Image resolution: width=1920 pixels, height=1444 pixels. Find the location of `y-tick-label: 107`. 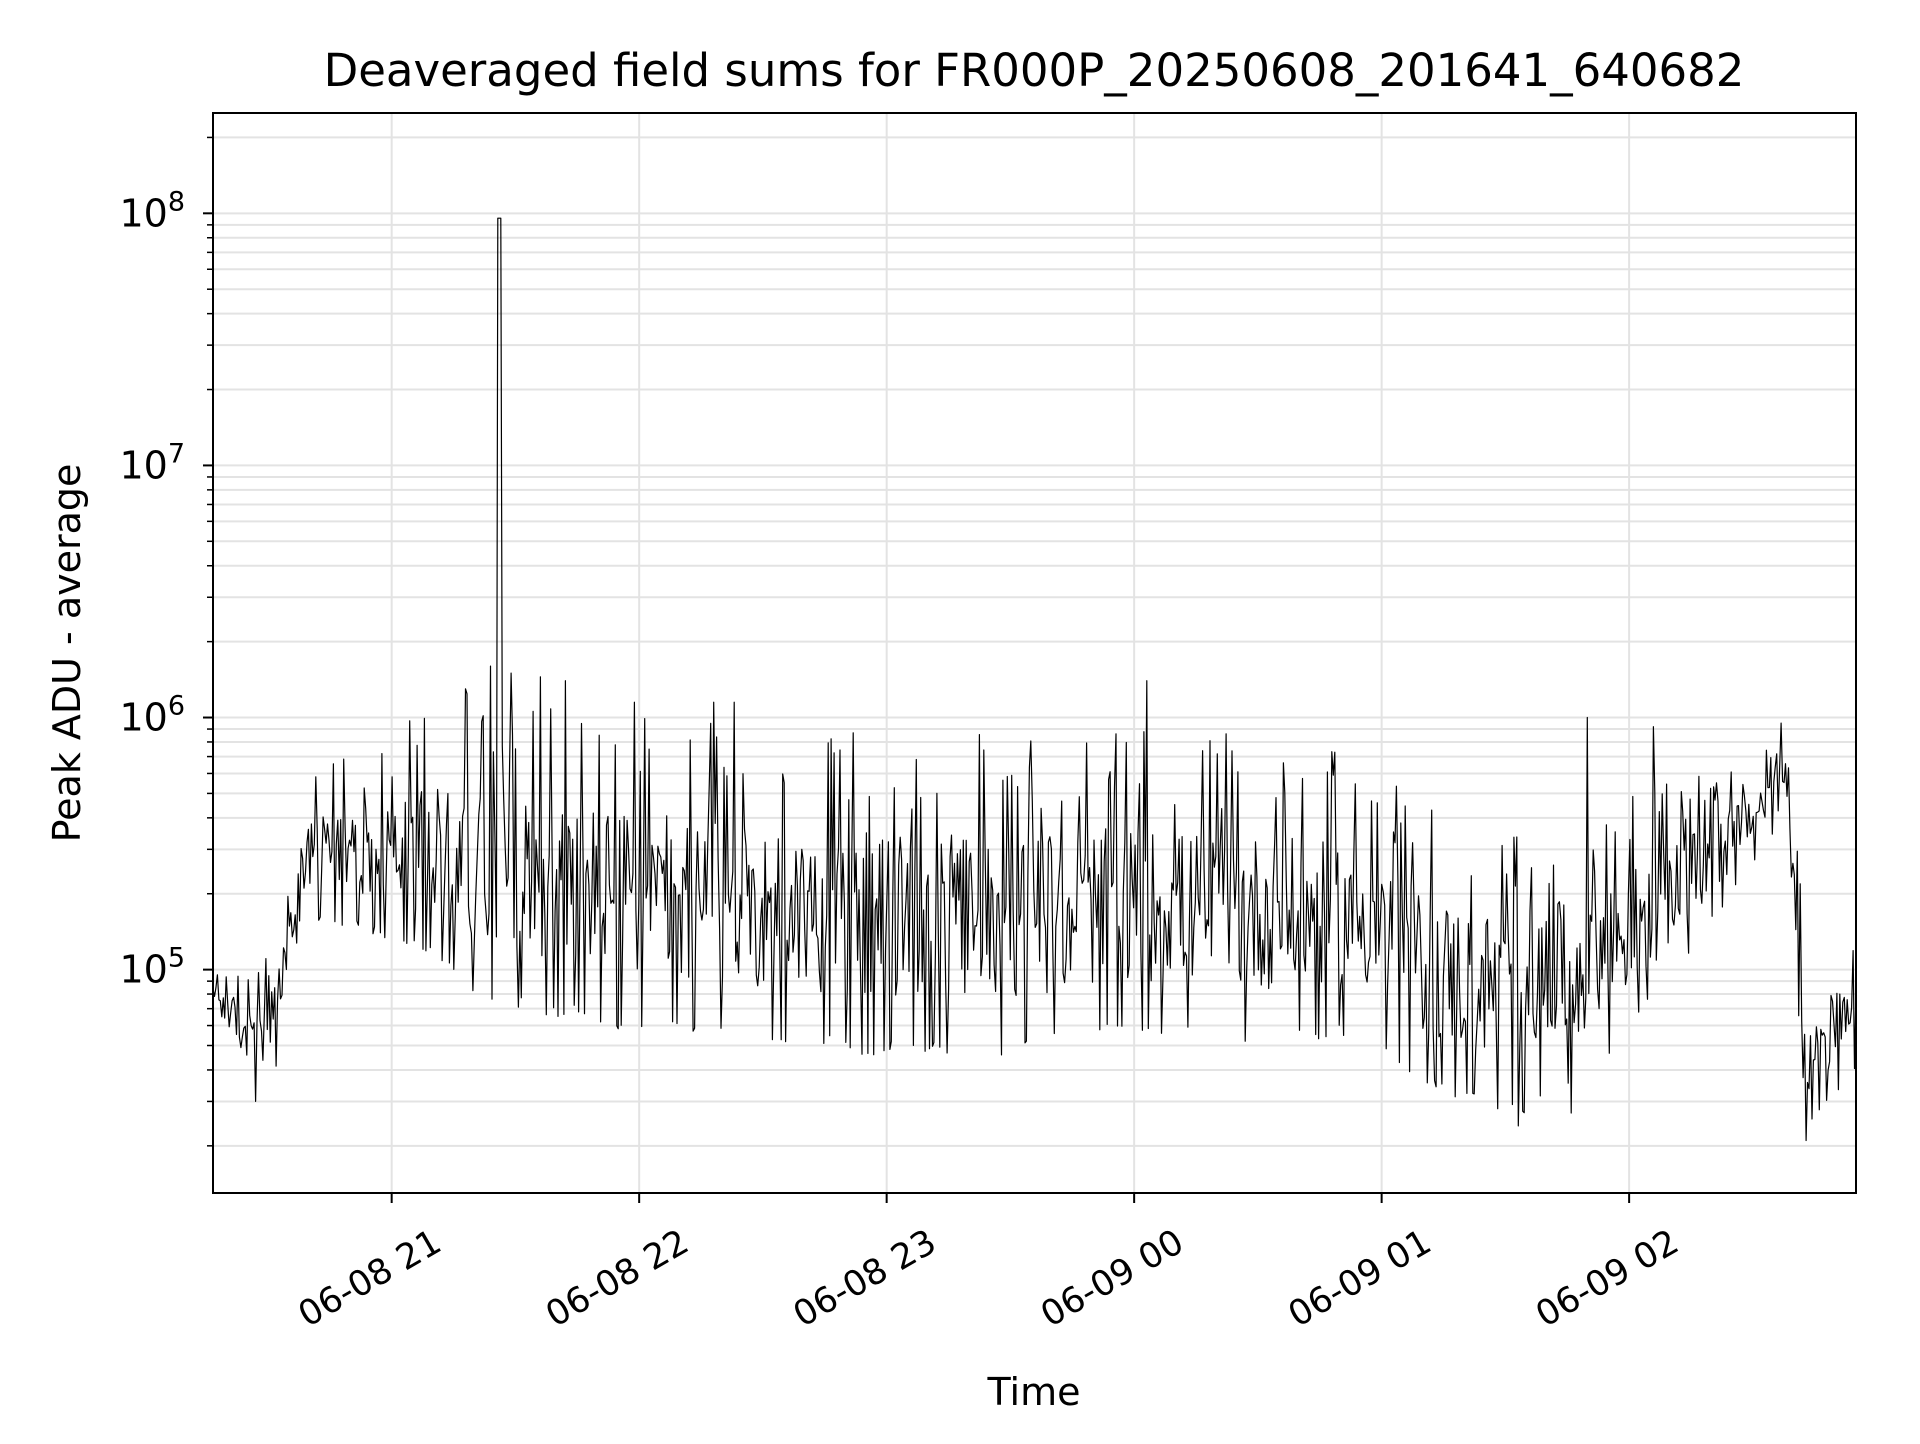

y-tick-label: 107 is located at coordinates (152, 462).